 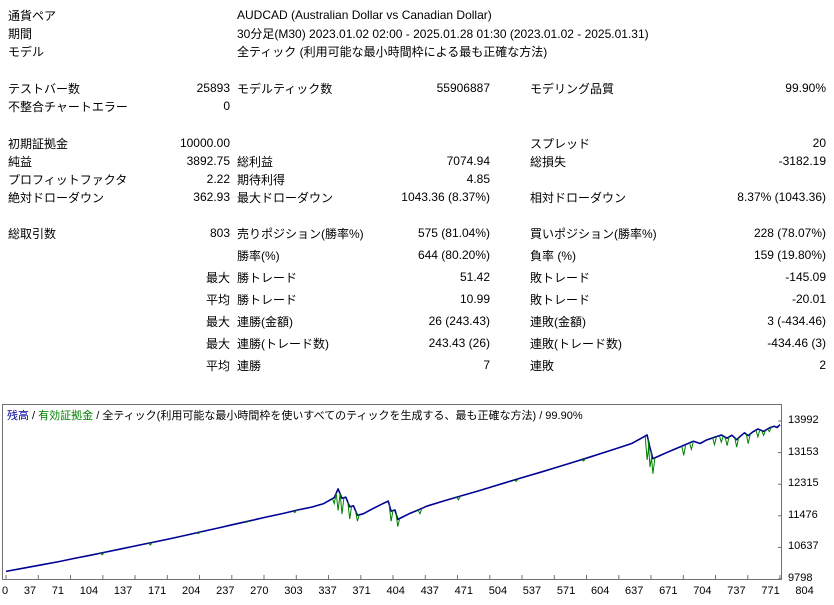 I want to click on row-value-1: 0, so click(x=226, y=106).